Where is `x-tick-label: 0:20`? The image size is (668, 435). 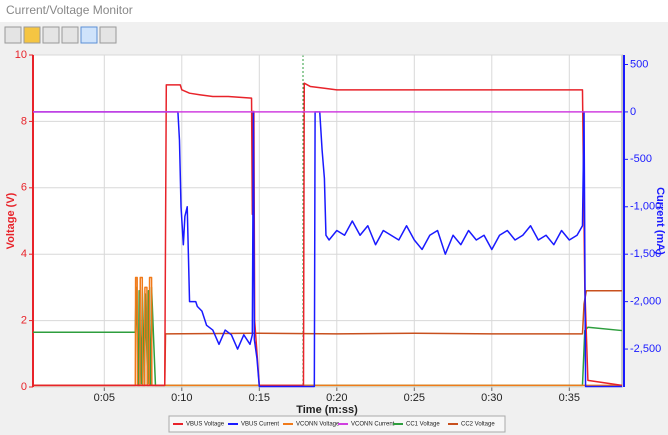
x-tick-label: 0:20 is located at coordinates (336, 398).